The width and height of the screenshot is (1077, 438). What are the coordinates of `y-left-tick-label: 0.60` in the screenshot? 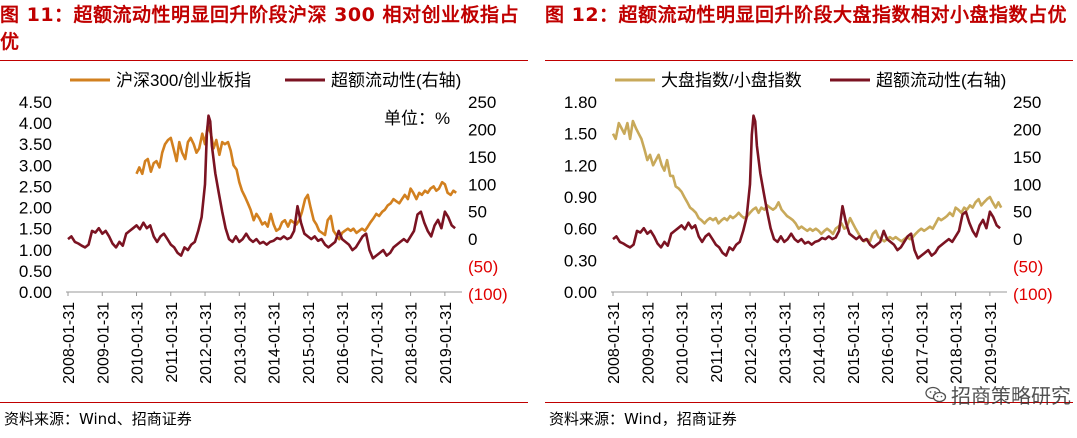 It's located at (580, 229).